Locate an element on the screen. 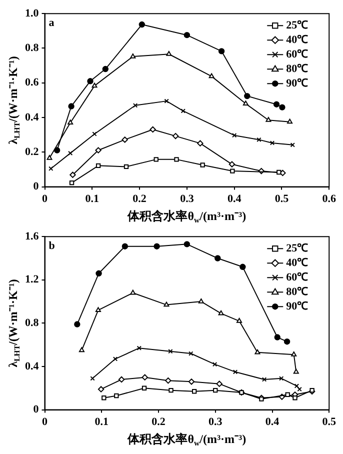  annotation: a is located at coordinates (51, 22).